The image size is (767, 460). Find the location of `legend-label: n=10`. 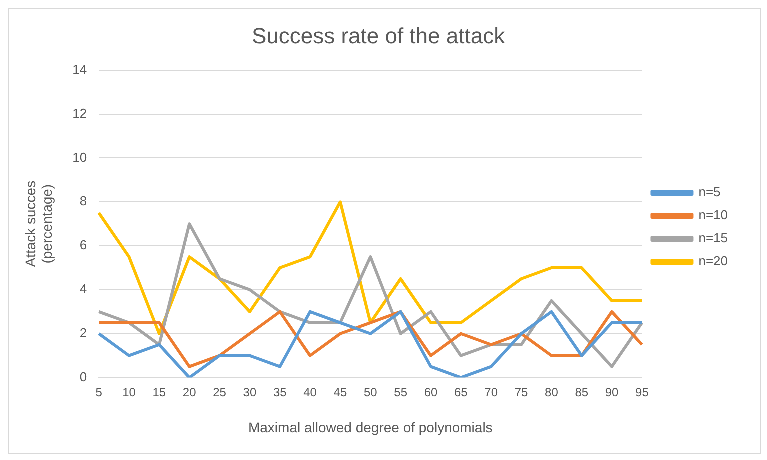

legend-label: n=10 is located at coordinates (713, 215).